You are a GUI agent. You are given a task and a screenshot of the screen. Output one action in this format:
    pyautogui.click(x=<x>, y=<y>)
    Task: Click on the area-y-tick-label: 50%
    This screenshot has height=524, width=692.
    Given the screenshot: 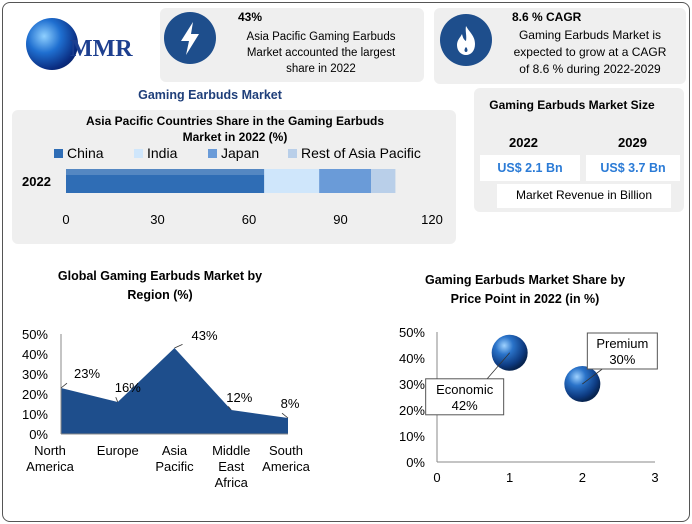 What is the action you would take?
    pyautogui.click(x=35, y=334)
    